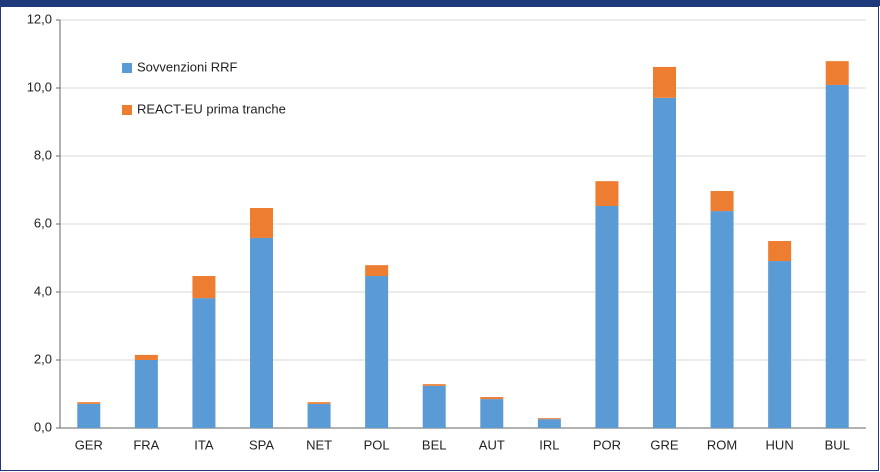  Describe the element at coordinates (434, 444) in the screenshot. I see `x-tick-label: BEL` at that location.